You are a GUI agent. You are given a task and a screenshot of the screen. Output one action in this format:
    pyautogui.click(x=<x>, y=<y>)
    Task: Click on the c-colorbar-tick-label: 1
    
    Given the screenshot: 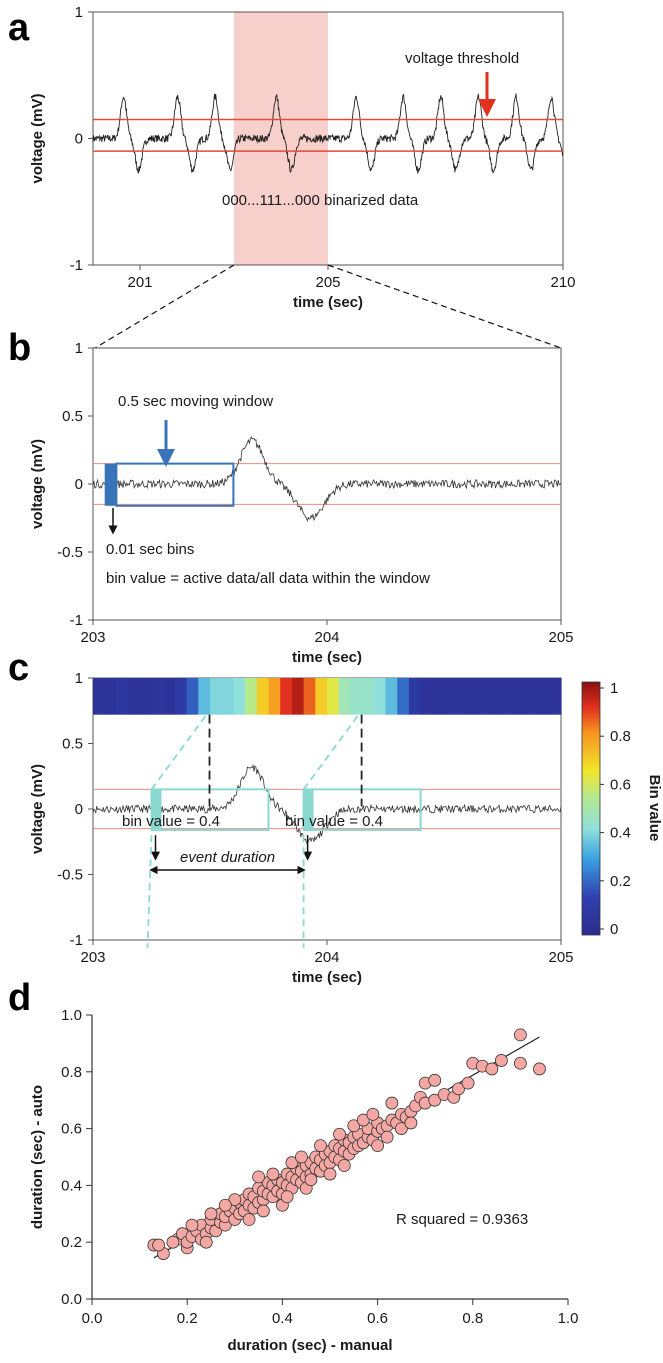 What is the action you would take?
    pyautogui.click(x=614, y=688)
    